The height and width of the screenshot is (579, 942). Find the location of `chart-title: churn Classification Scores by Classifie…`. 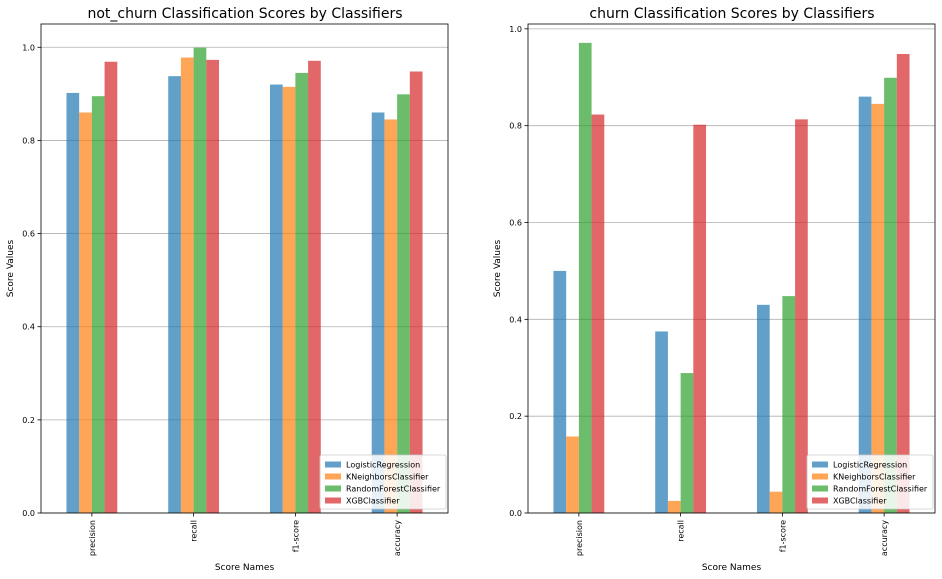

chart-title: churn Classification Scores by Classifie… is located at coordinates (731, 14).